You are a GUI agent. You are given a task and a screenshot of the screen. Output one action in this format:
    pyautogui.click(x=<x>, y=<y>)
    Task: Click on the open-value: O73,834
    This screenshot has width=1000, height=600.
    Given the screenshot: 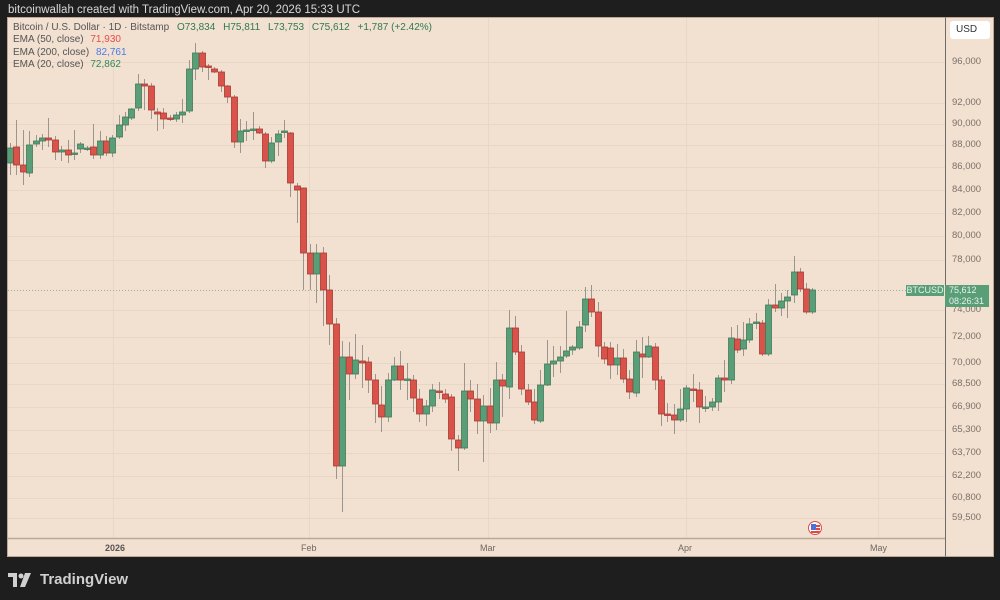 What is the action you would take?
    pyautogui.click(x=196, y=27)
    